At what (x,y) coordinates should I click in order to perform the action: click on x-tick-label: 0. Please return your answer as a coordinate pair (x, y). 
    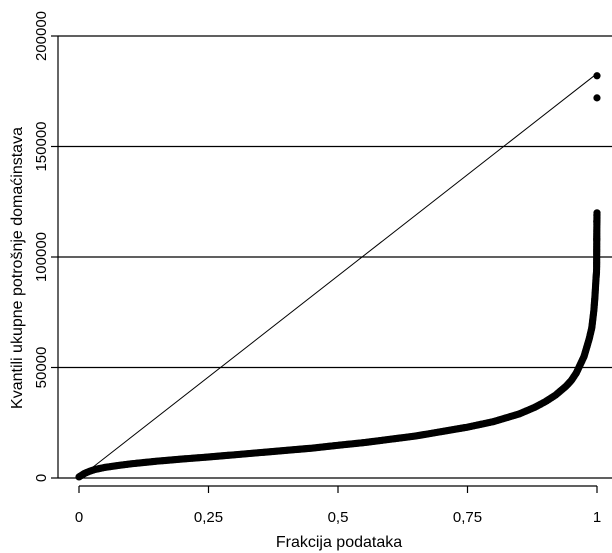
    Looking at the image, I should click on (79, 517).